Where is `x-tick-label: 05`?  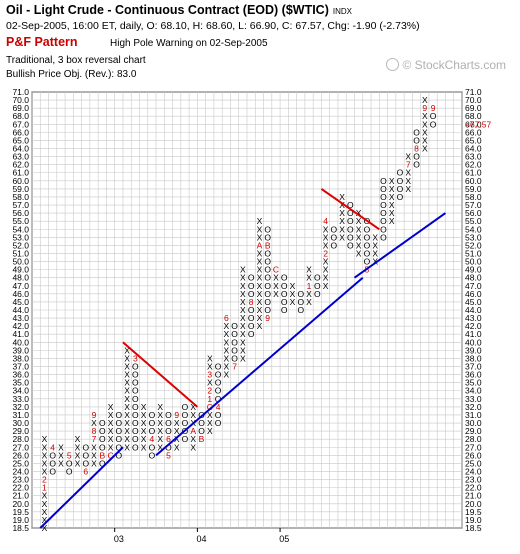 x-tick-label: 05 is located at coordinates (284, 539).